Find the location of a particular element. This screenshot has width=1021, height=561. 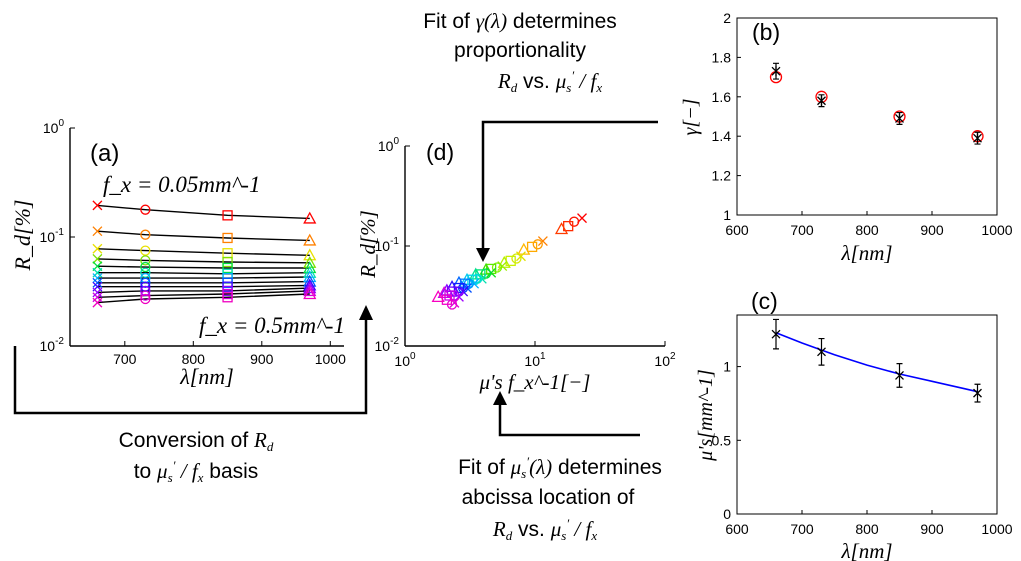

panel-d-x-ticks: 10⁰ 10¹ 10² is located at coordinates (535, 355).